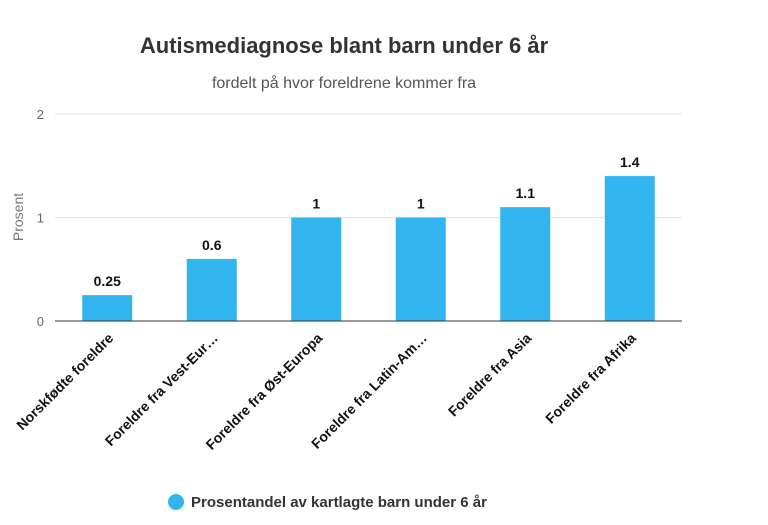 The width and height of the screenshot is (768, 525). Describe the element at coordinates (344, 83) in the screenshot. I see `chart-subtitle: fordelt på hvor foreldrene kommer fra` at that location.